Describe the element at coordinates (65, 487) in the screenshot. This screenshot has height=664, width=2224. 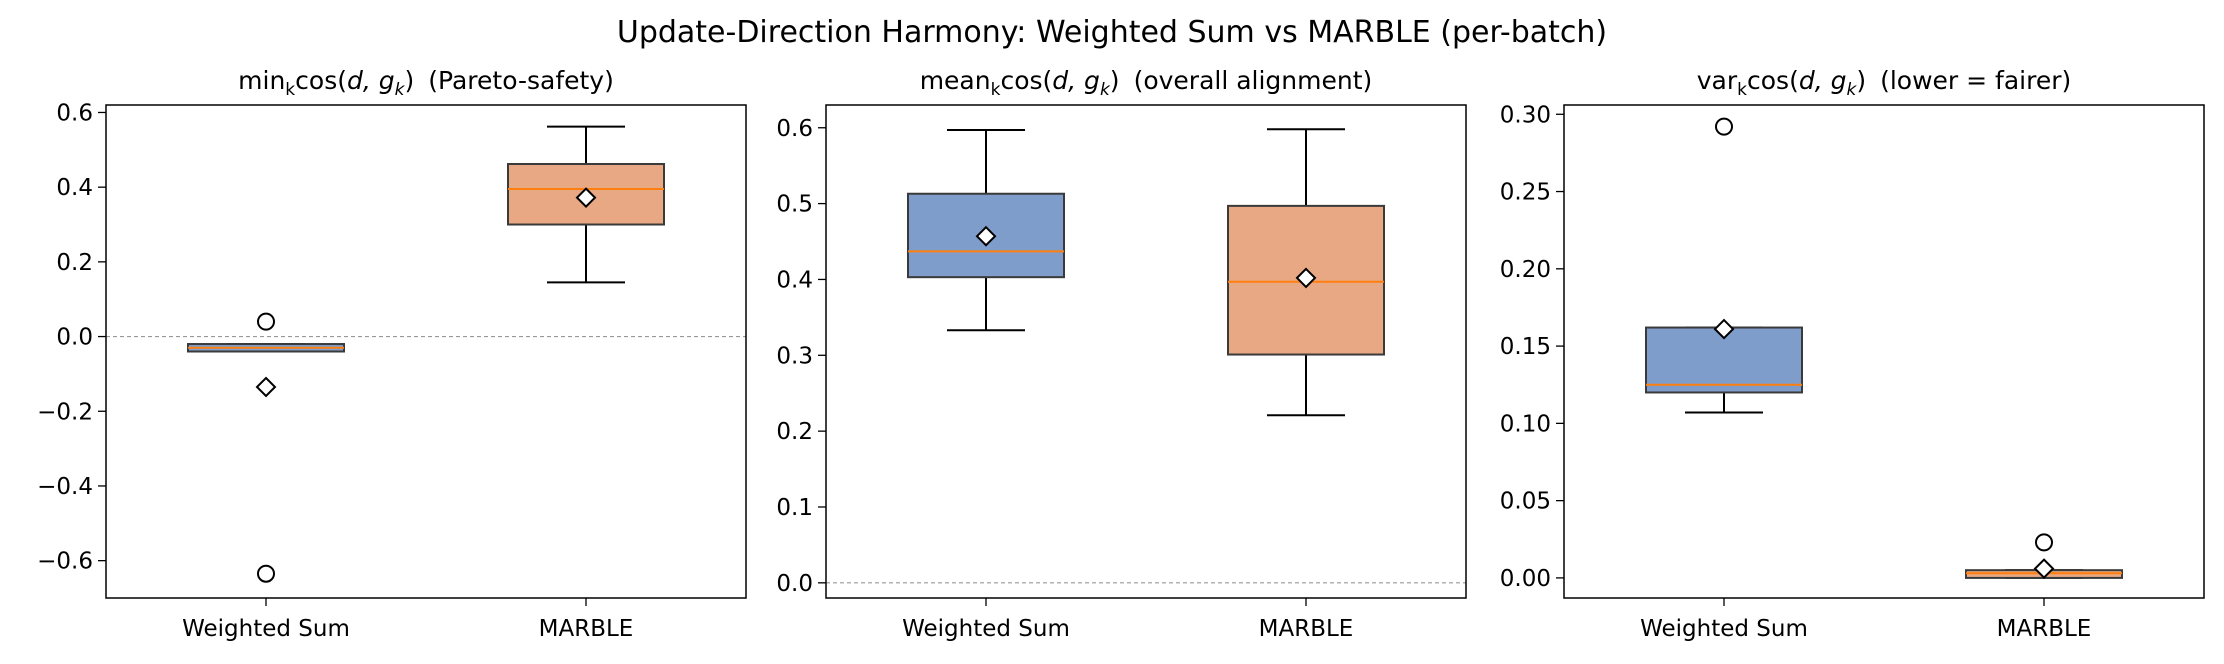
I see `y-tick-label: −0.4` at that location.